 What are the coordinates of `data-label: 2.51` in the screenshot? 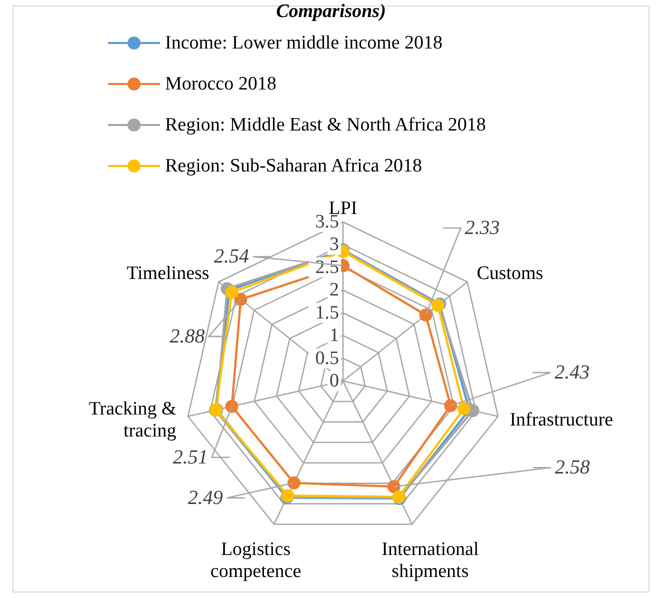 It's located at (190, 457).